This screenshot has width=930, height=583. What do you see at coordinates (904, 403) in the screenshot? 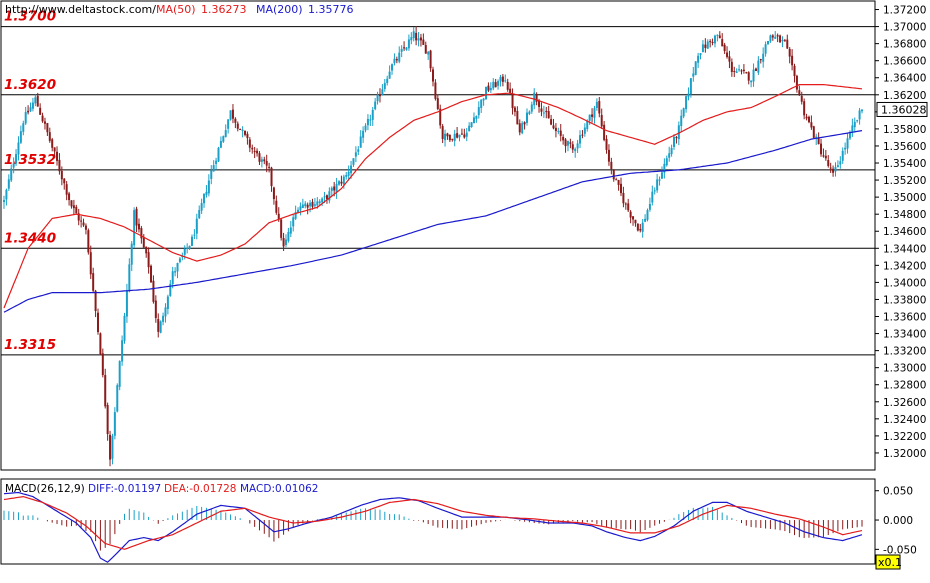
I see `price-axis-label: 1.32600` at bounding box center [904, 403].